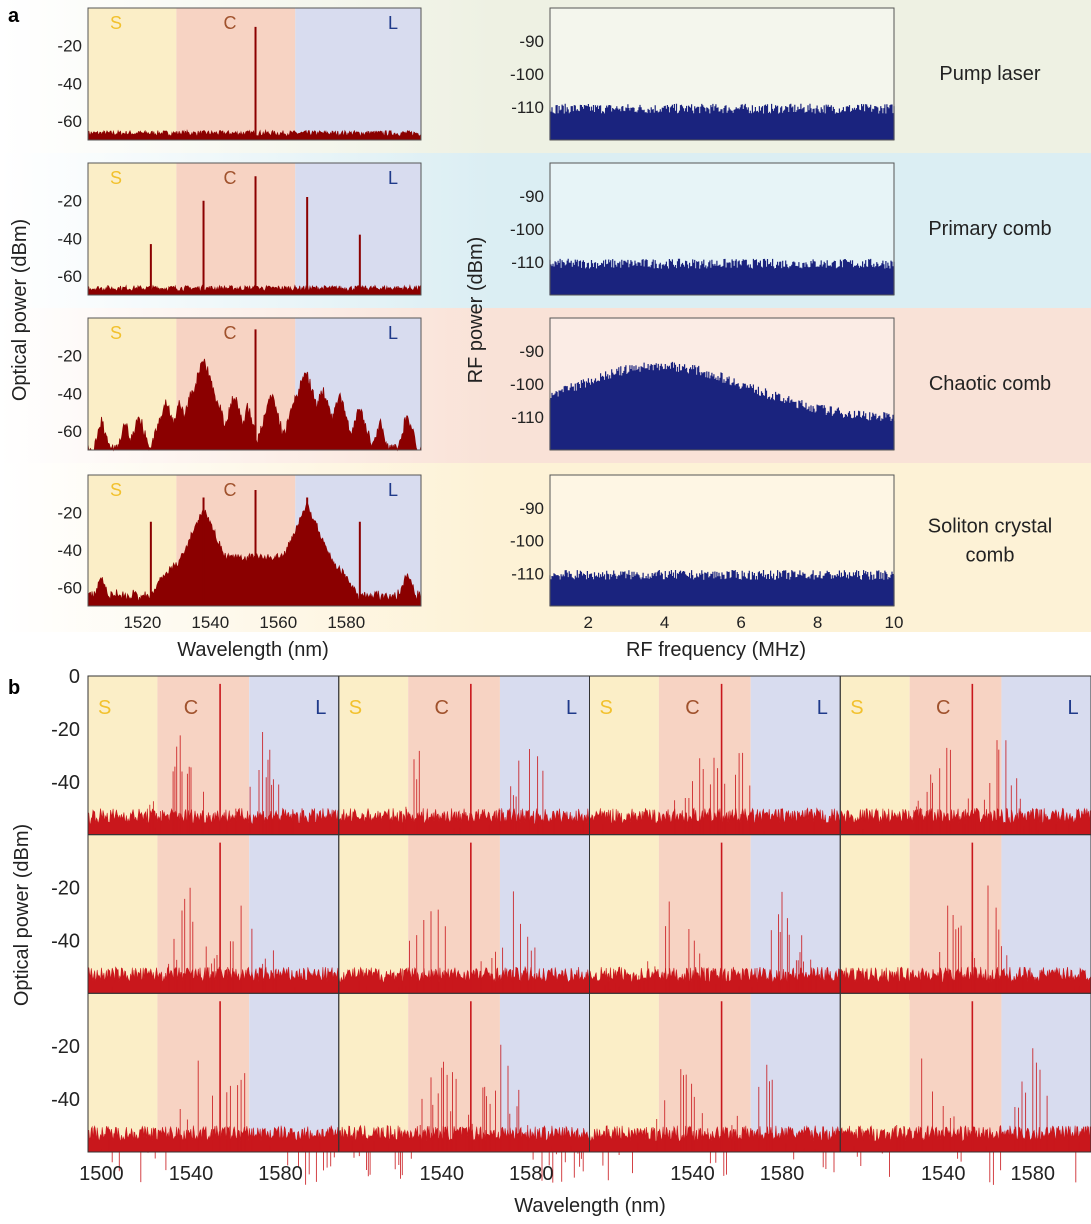  What do you see at coordinates (716, 650) in the screenshot?
I see `panel-a-rf-xlabel: RF frequency (MHz)` at bounding box center [716, 650].